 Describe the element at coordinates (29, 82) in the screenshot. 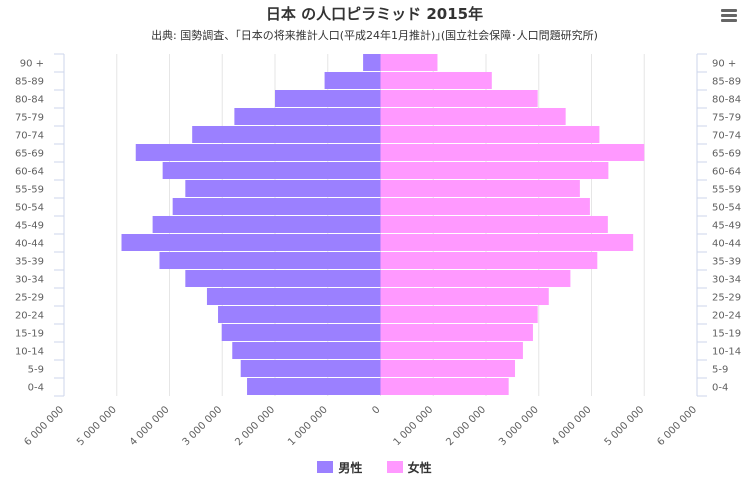

I see `age-group-label-left: 85-89` at that location.